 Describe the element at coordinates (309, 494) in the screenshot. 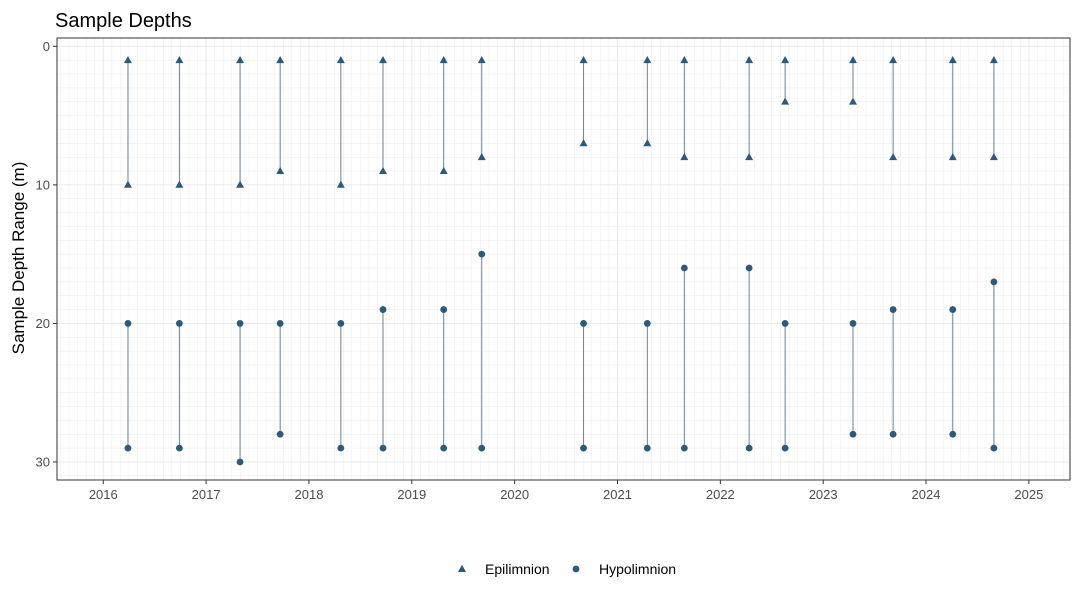

I see `x-tick-label-2018: 2018` at that location.